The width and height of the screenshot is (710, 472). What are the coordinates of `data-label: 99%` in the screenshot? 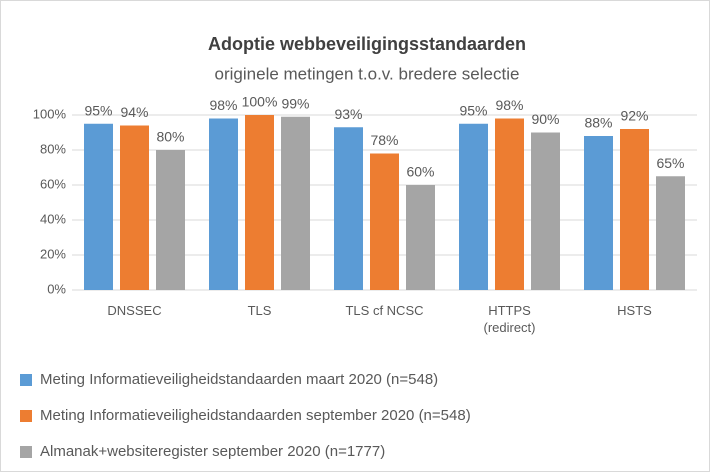 It's located at (295, 103).